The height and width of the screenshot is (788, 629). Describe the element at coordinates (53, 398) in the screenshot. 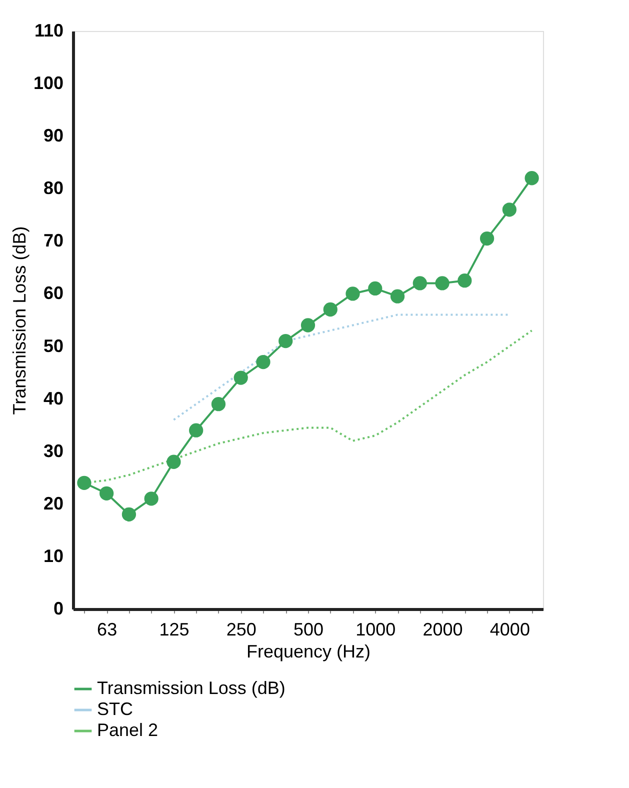

I see `y-tick-label: 40` at that location.